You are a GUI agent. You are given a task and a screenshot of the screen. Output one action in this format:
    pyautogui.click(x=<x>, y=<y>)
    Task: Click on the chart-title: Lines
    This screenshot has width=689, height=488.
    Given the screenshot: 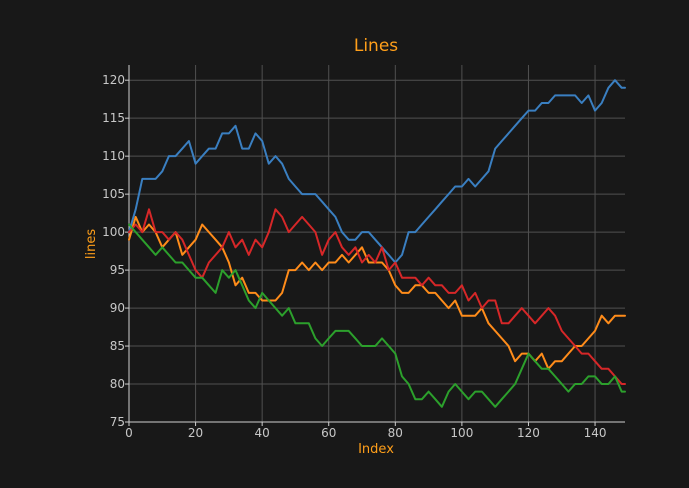 What is the action you would take?
    pyautogui.click(x=376, y=46)
    